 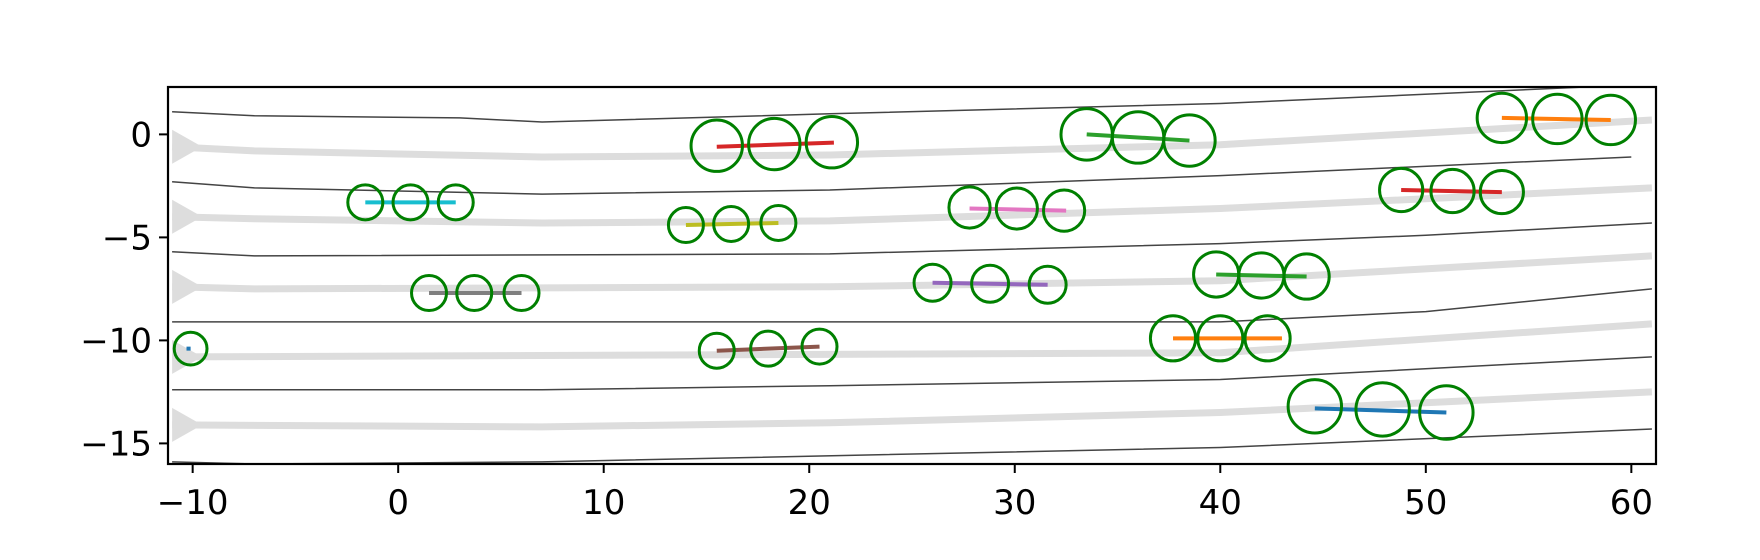 What do you see at coordinates (603, 503) in the screenshot?
I see `x-tick-label: 10` at bounding box center [603, 503].